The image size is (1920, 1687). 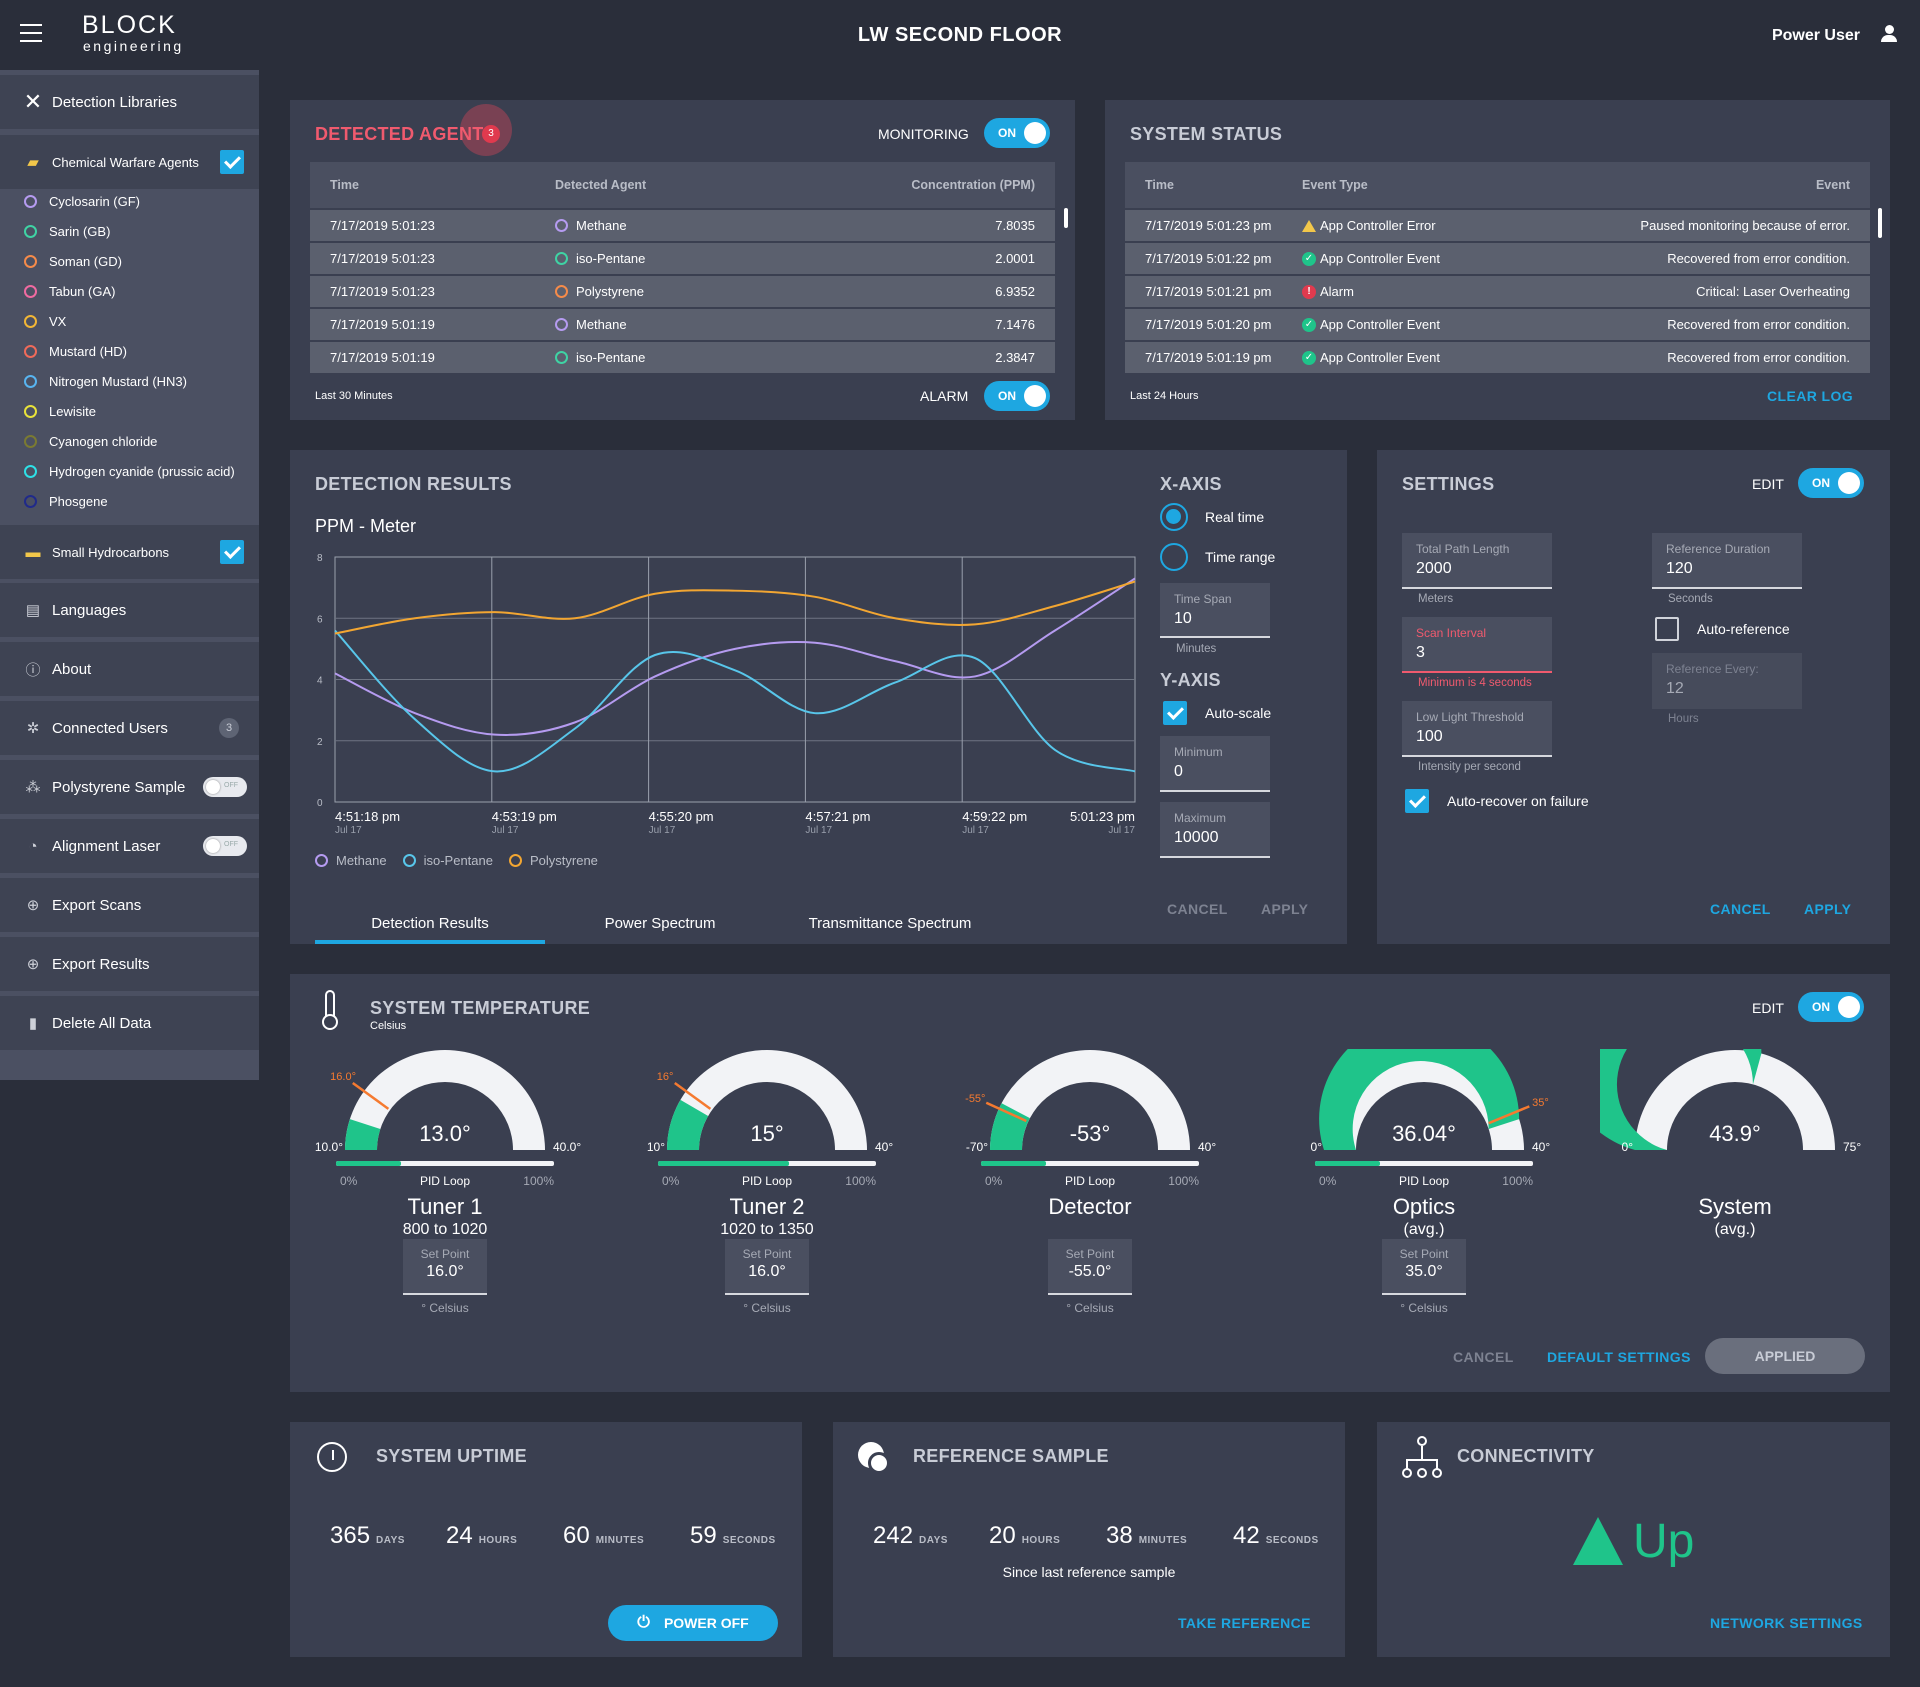 I want to click on polystyrene-toggle: OFF, so click(x=225, y=787).